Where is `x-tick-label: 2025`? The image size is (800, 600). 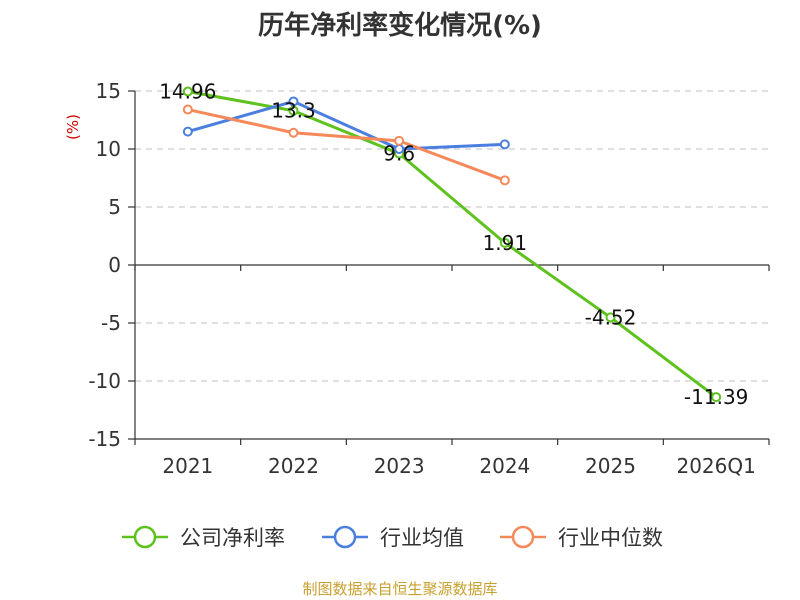
x-tick-label: 2025 is located at coordinates (610, 466).